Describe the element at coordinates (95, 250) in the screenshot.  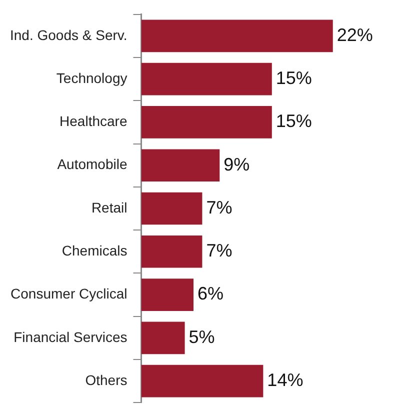
I see `y-tick-label: Chemicals` at that location.